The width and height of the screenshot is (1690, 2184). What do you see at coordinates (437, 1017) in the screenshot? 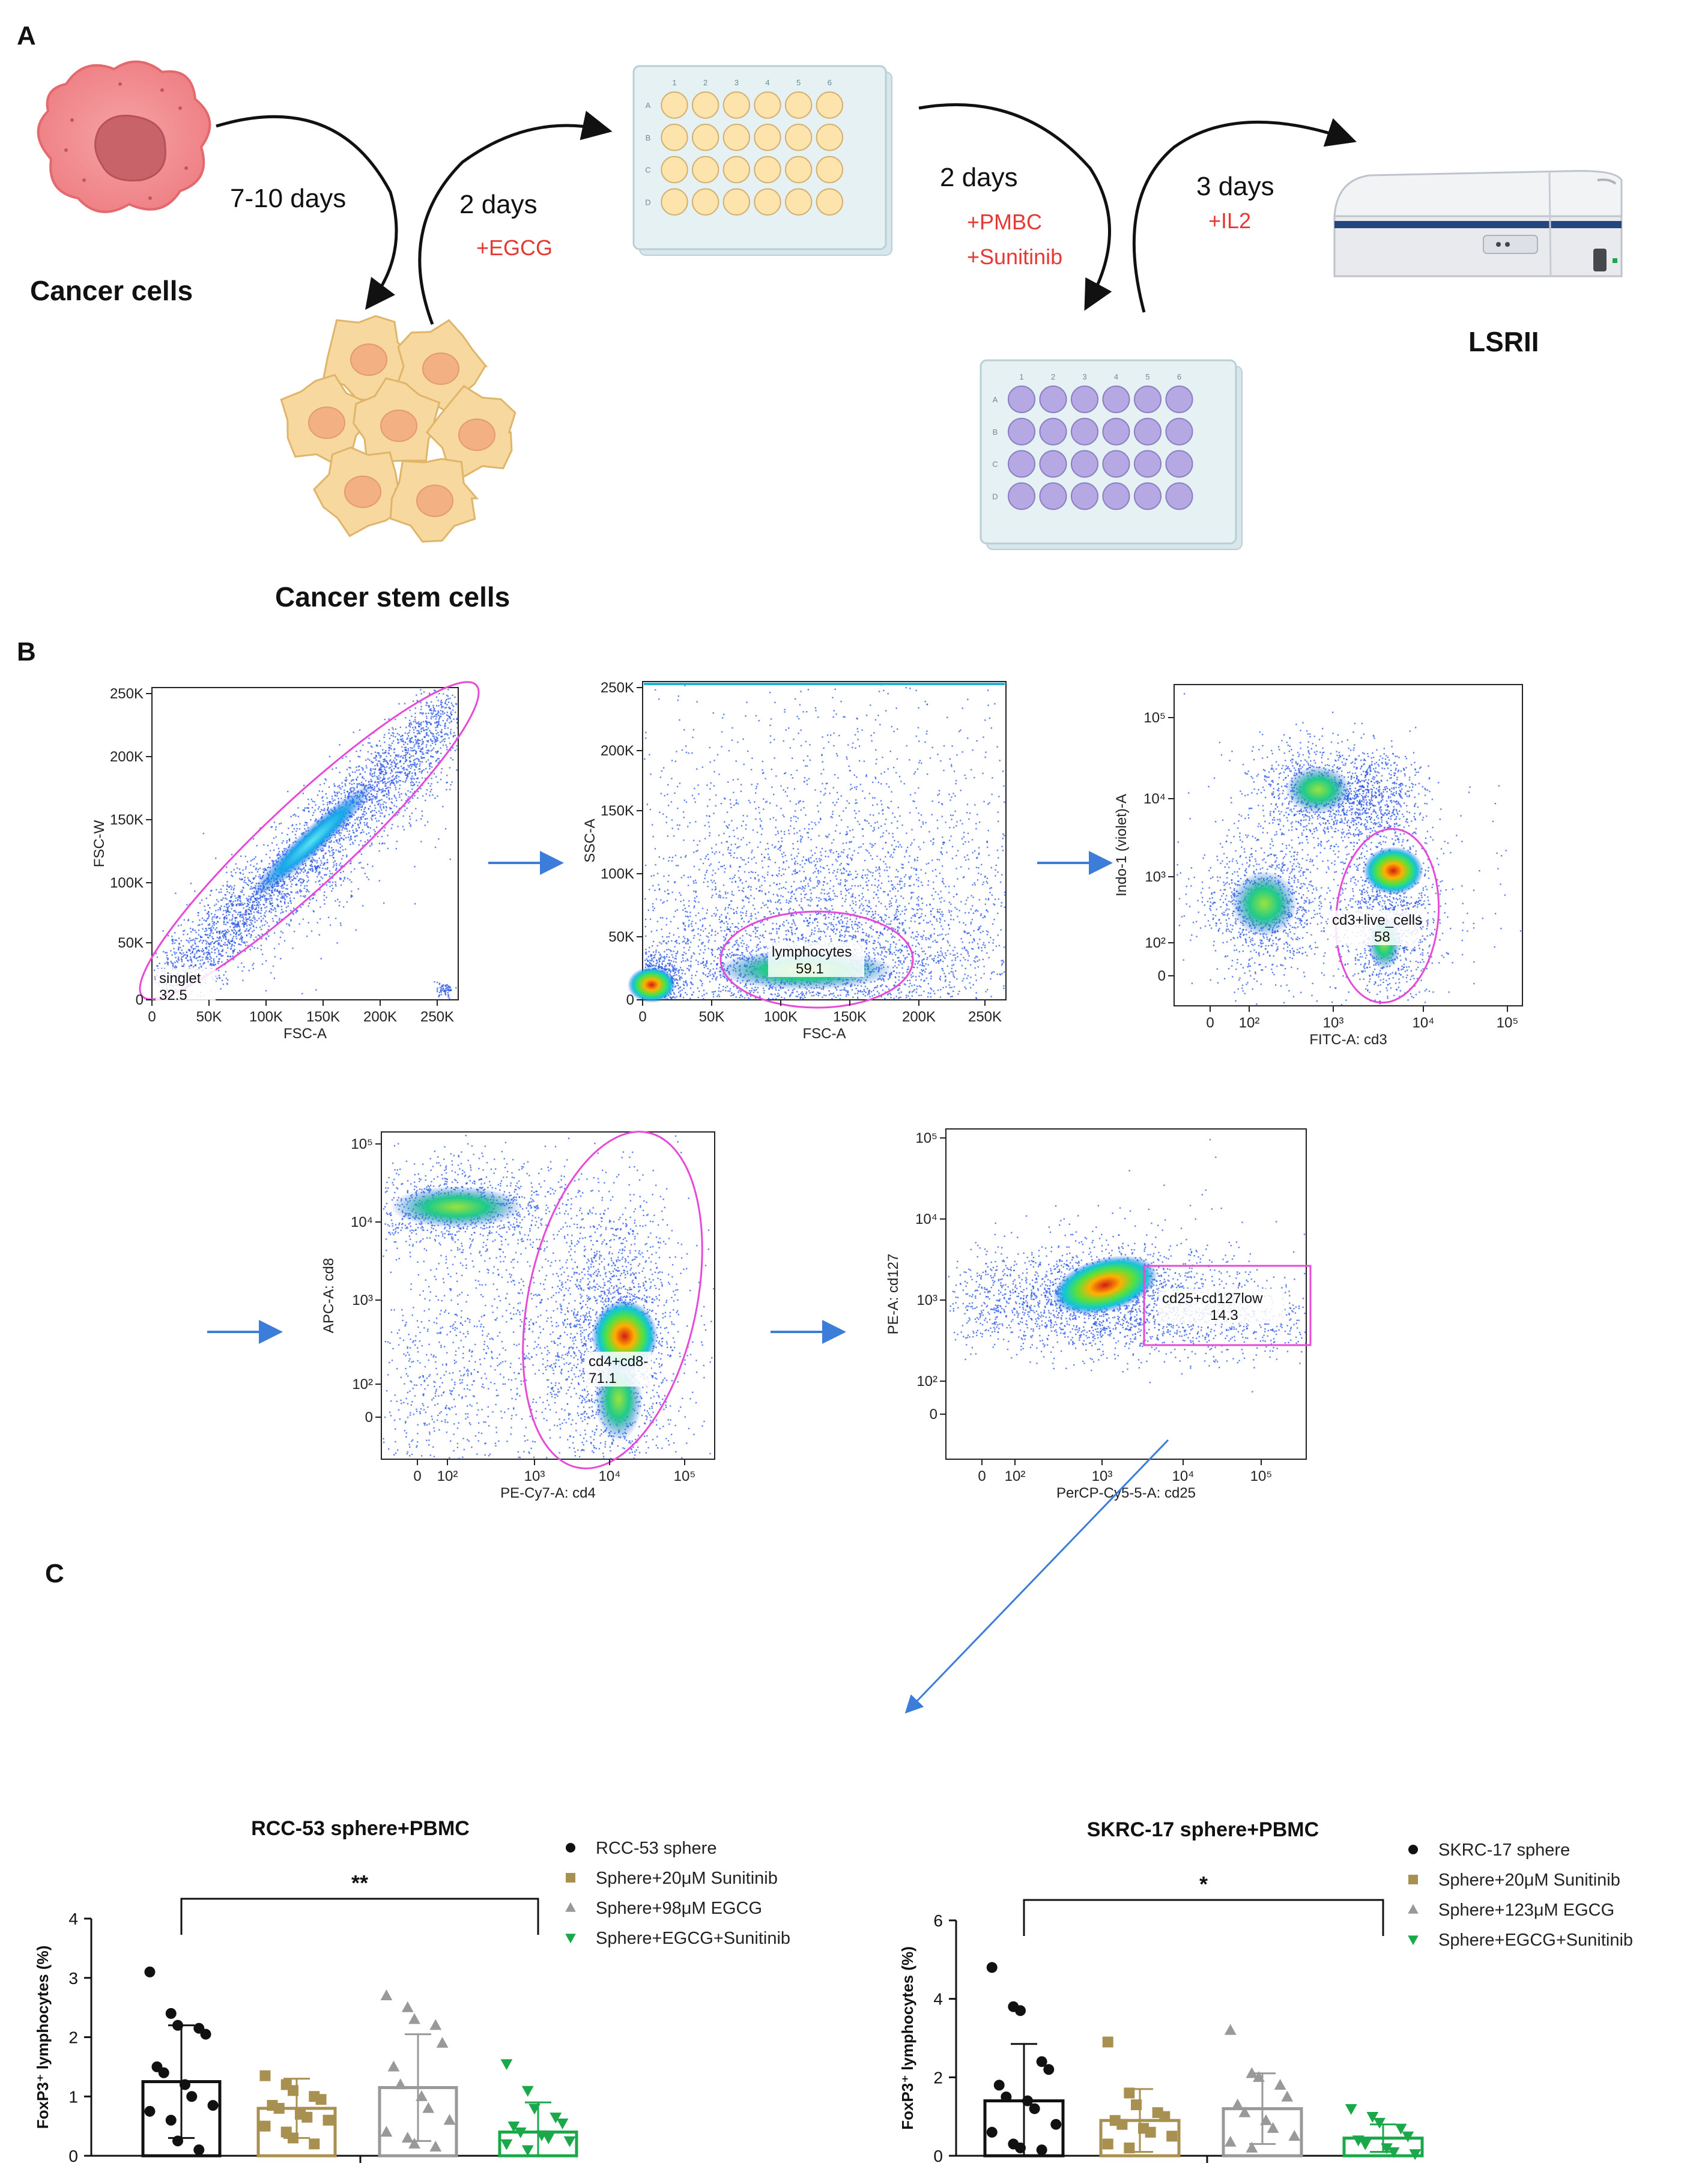
I see `x-tick-label: 250K` at bounding box center [437, 1017].